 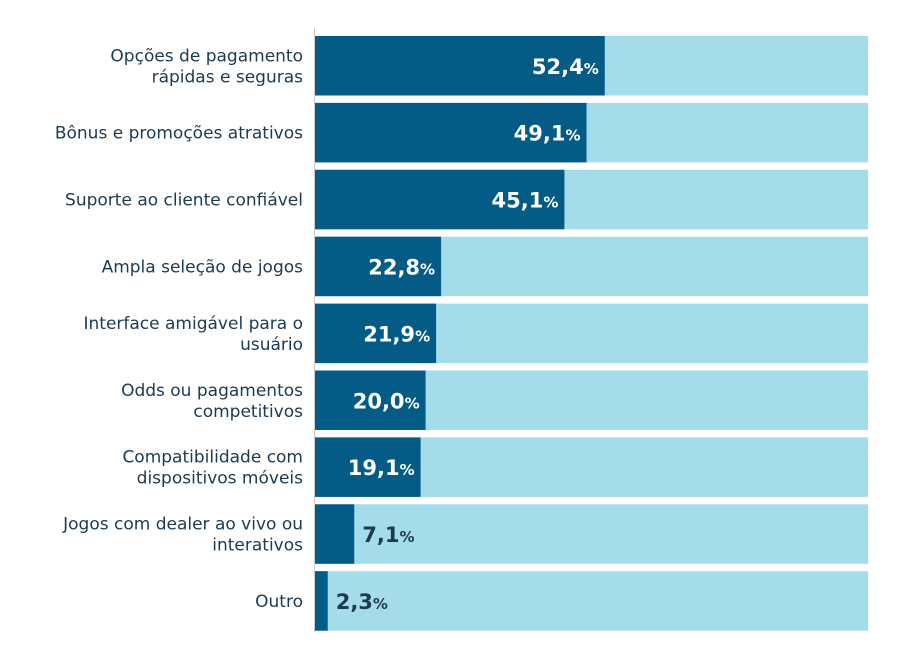 I want to click on data-label-value: 19,1, so click(x=374, y=468).